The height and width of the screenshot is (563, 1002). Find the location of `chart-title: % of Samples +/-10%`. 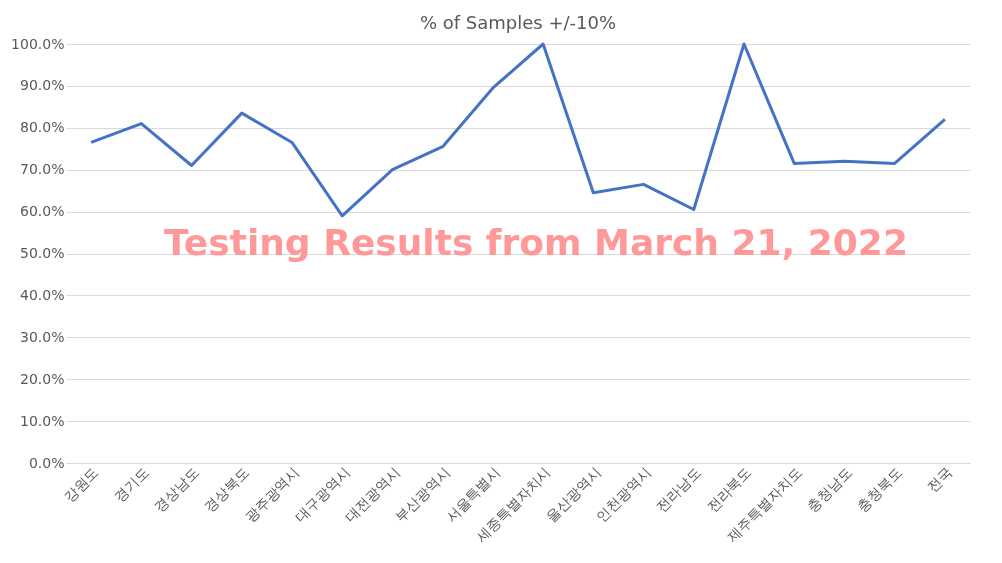

chart-title: % of Samples +/-10% is located at coordinates (518, 22).